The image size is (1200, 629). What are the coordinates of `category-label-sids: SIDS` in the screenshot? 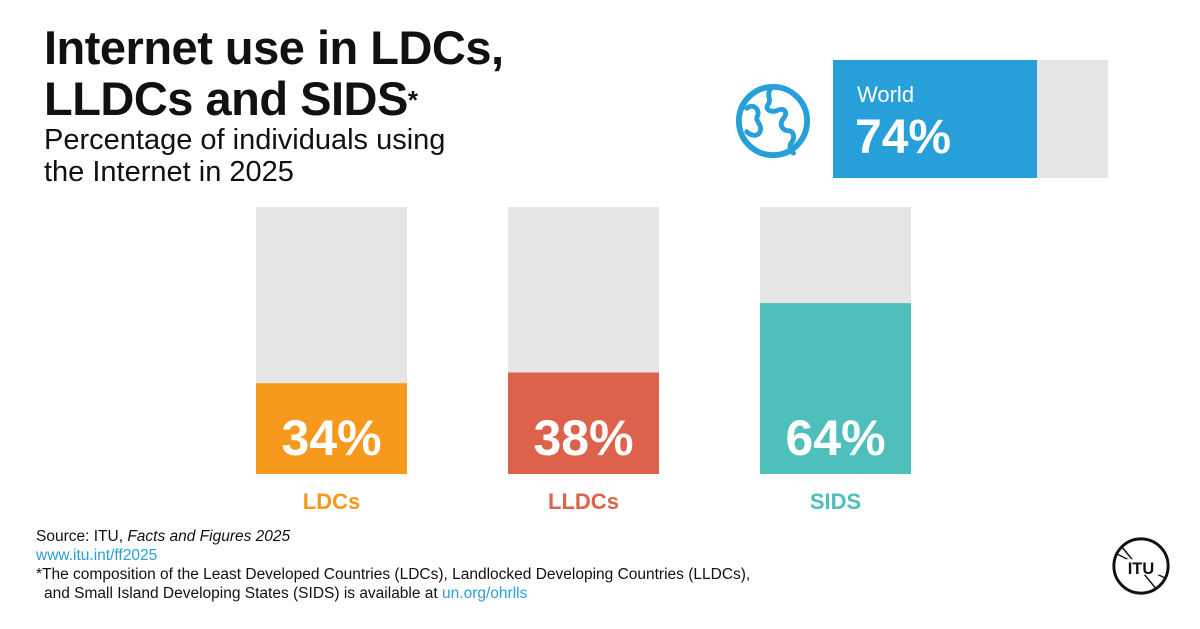 It's located at (835, 501).